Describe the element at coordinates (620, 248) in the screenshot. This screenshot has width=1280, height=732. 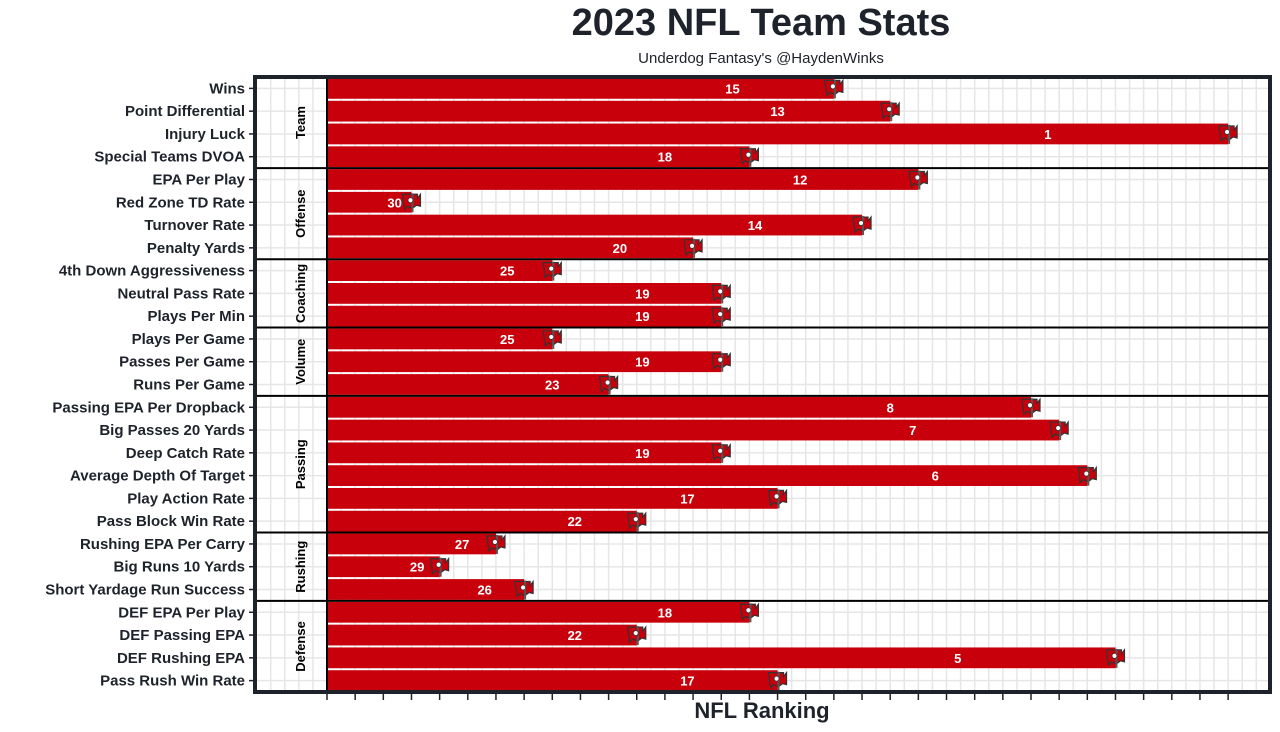
I see `bar-value-label: 20` at that location.